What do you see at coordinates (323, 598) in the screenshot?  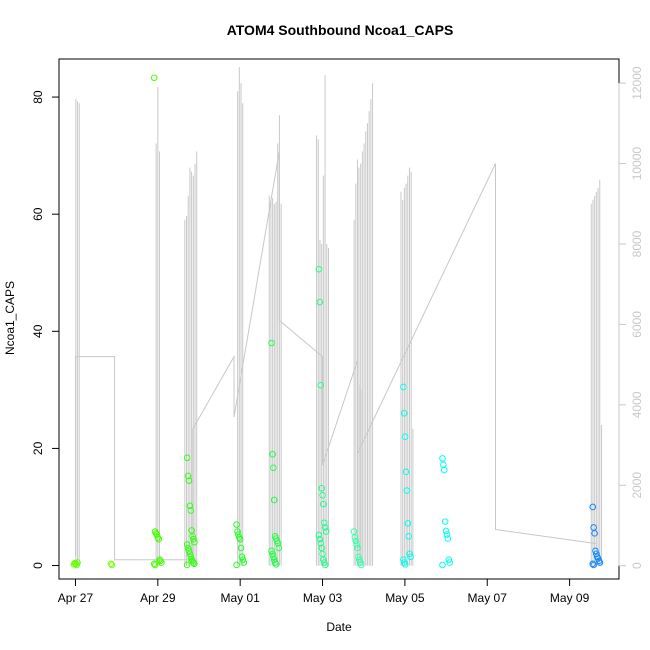 I see `x-tick-label: May 03` at bounding box center [323, 598].